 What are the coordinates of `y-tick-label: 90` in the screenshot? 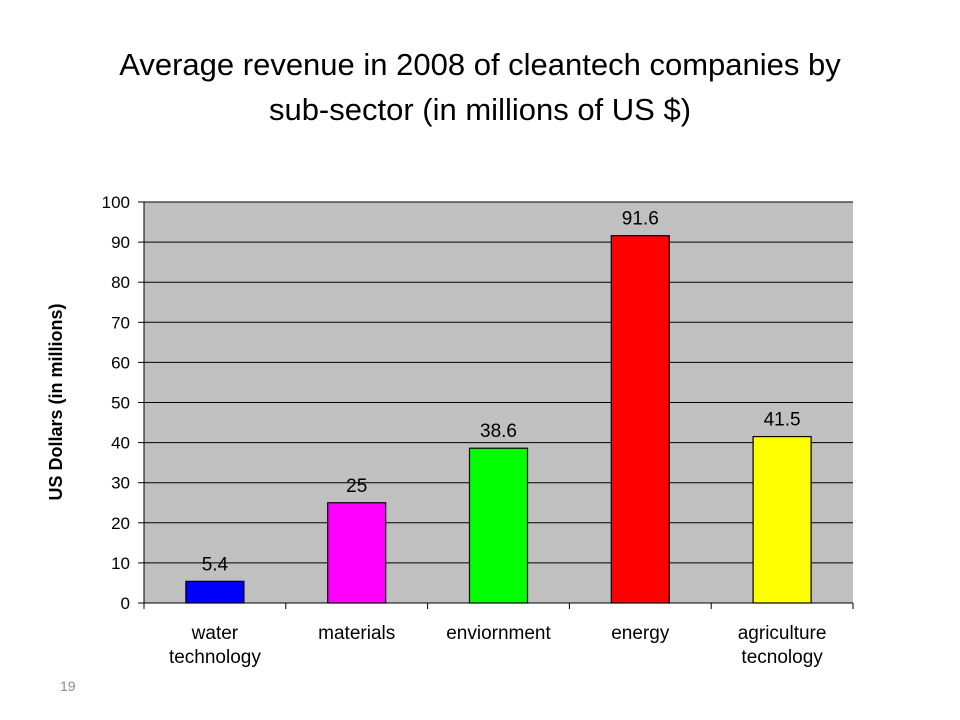 It's located at (120, 242).